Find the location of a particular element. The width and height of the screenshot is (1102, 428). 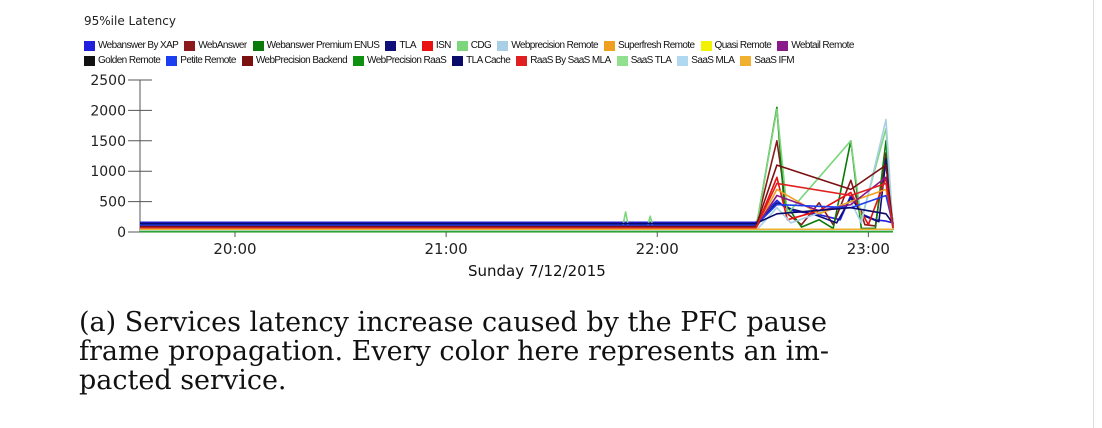

legend-label: SaaS TLA is located at coordinates (651, 60).